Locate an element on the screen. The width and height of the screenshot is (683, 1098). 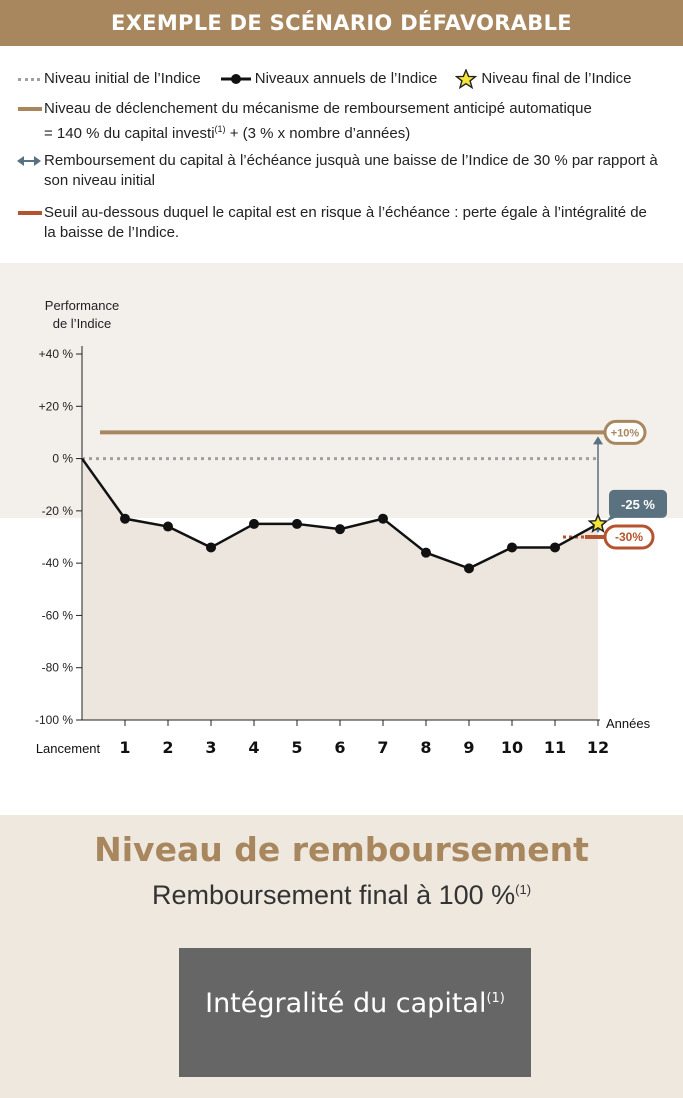
trigger-badge is located at coordinates (625, 432).